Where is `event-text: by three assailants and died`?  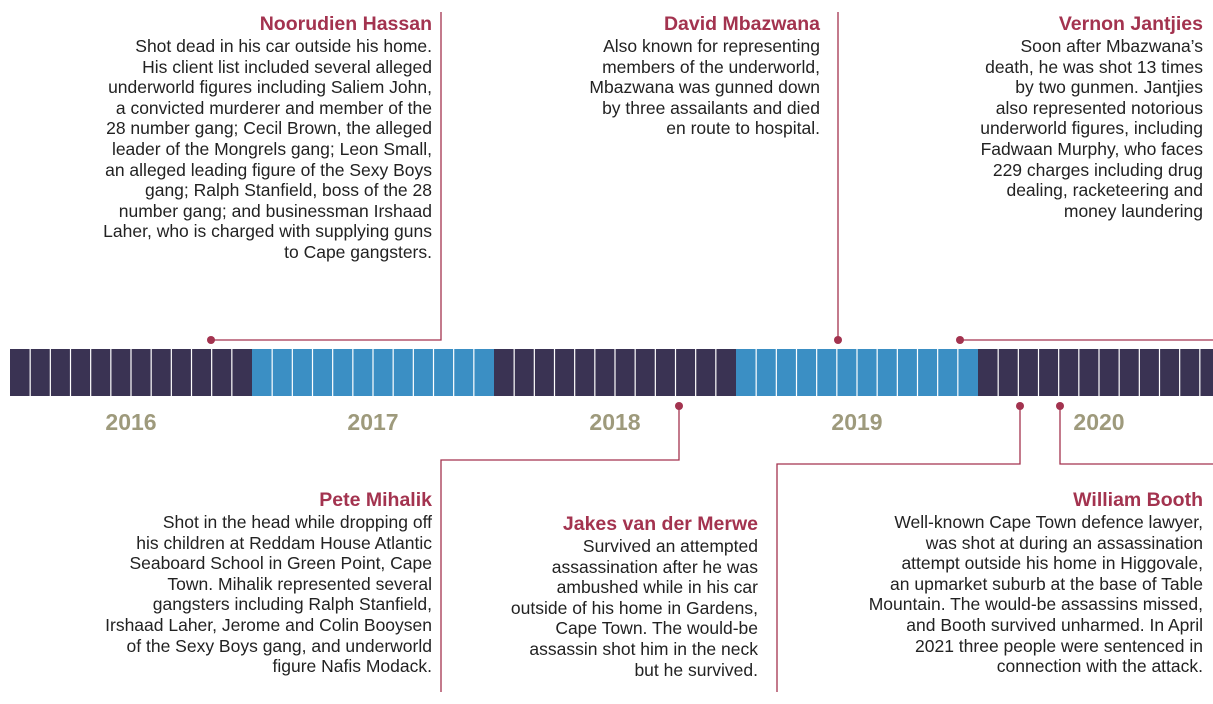 event-text: by three assailants and died is located at coordinates (711, 107).